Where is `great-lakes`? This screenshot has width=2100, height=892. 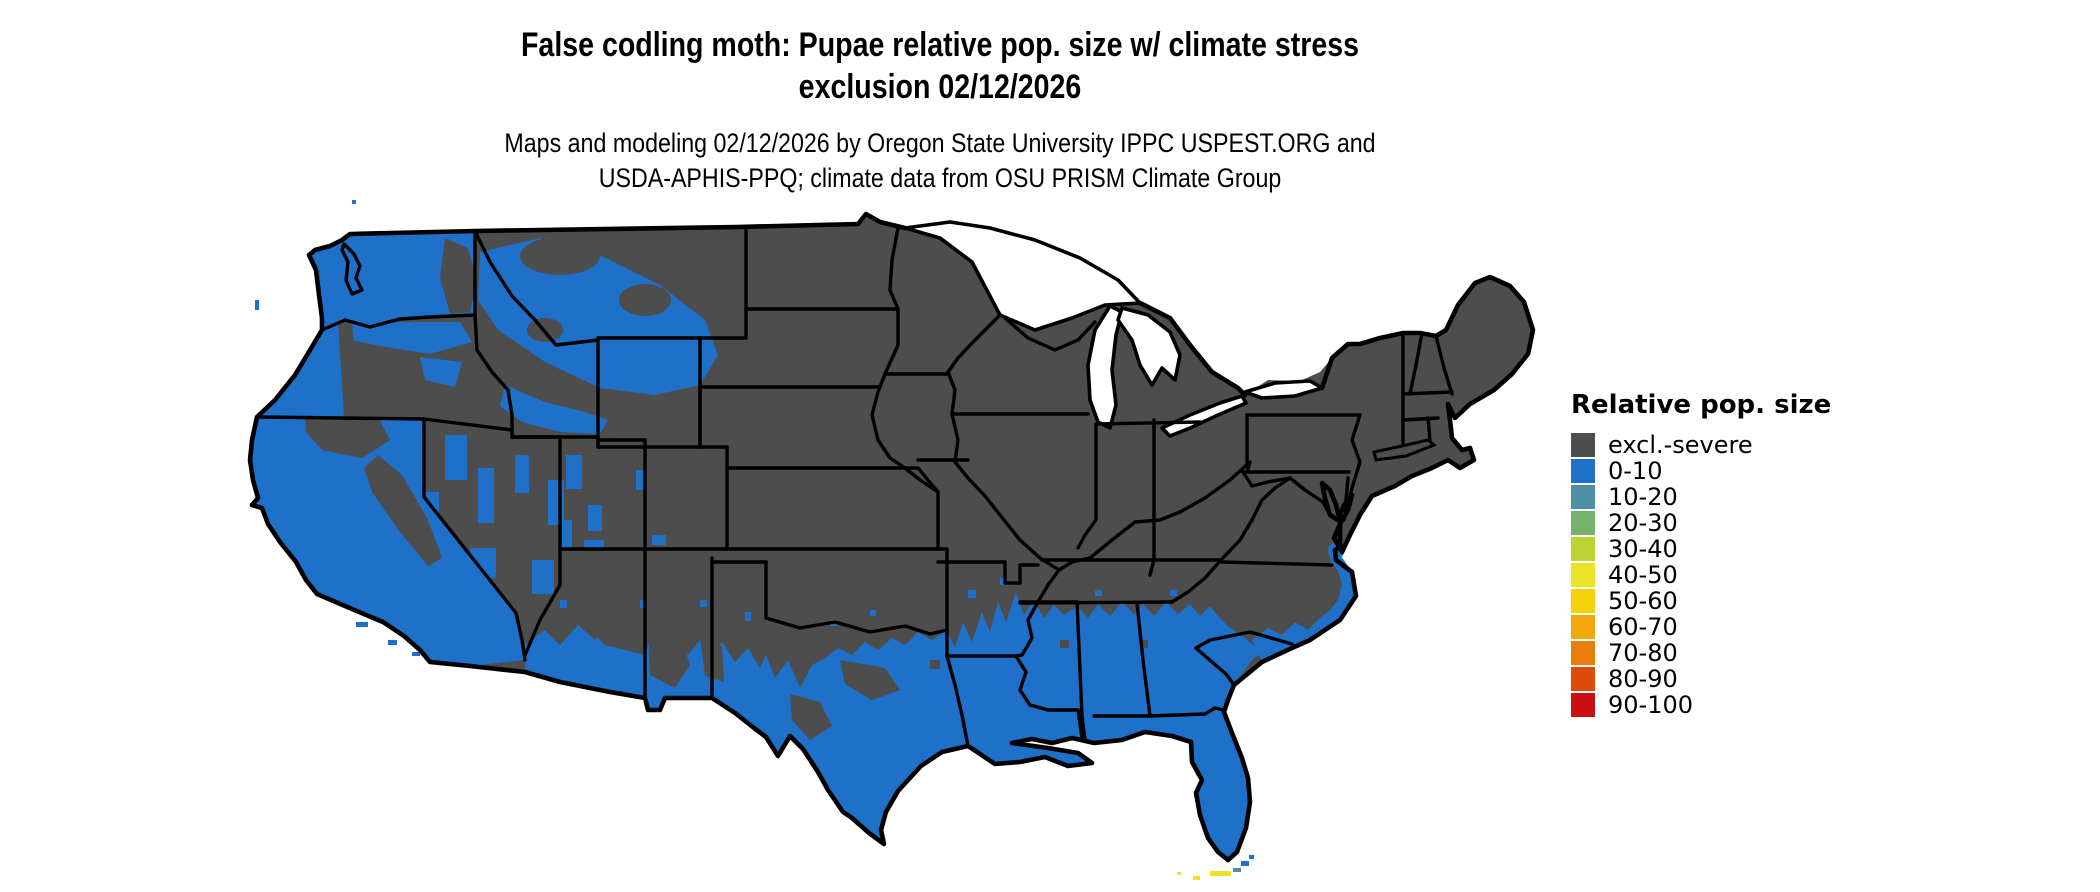 great-lakes is located at coordinates (1113, 329).